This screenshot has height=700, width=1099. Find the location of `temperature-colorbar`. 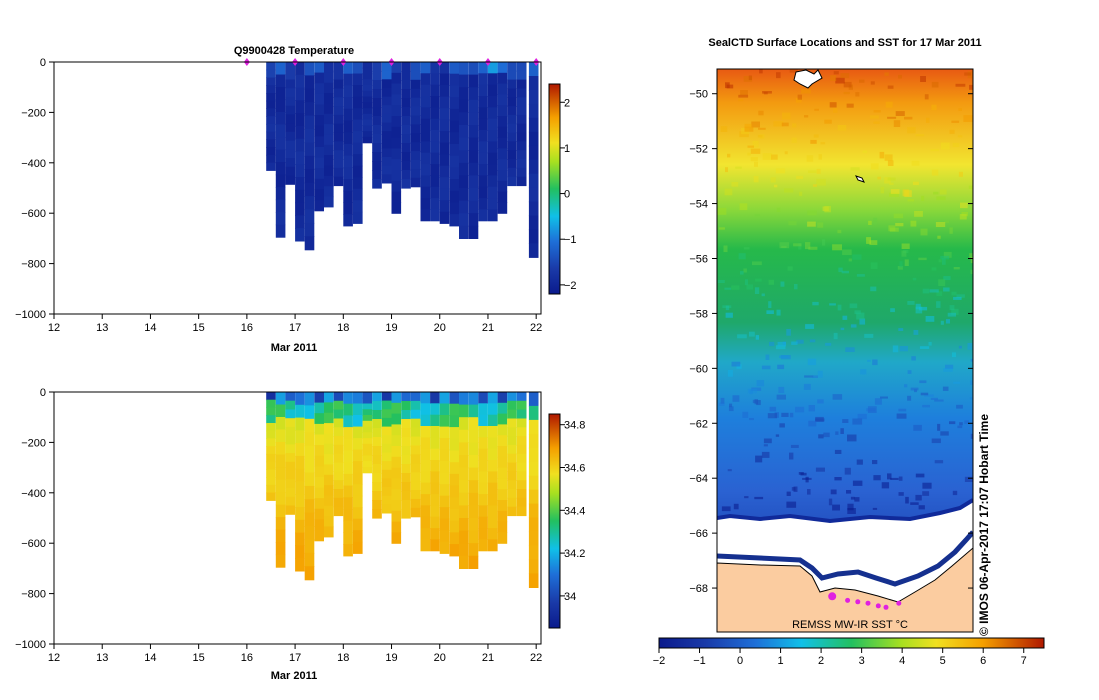

temperature-colorbar is located at coordinates (554, 189).